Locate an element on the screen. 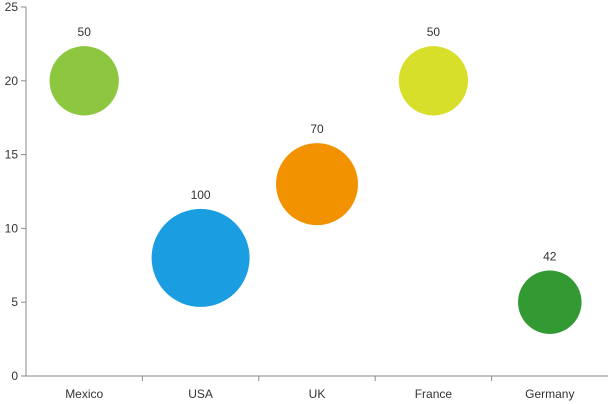  x-tick-label: Germany is located at coordinates (549, 394).